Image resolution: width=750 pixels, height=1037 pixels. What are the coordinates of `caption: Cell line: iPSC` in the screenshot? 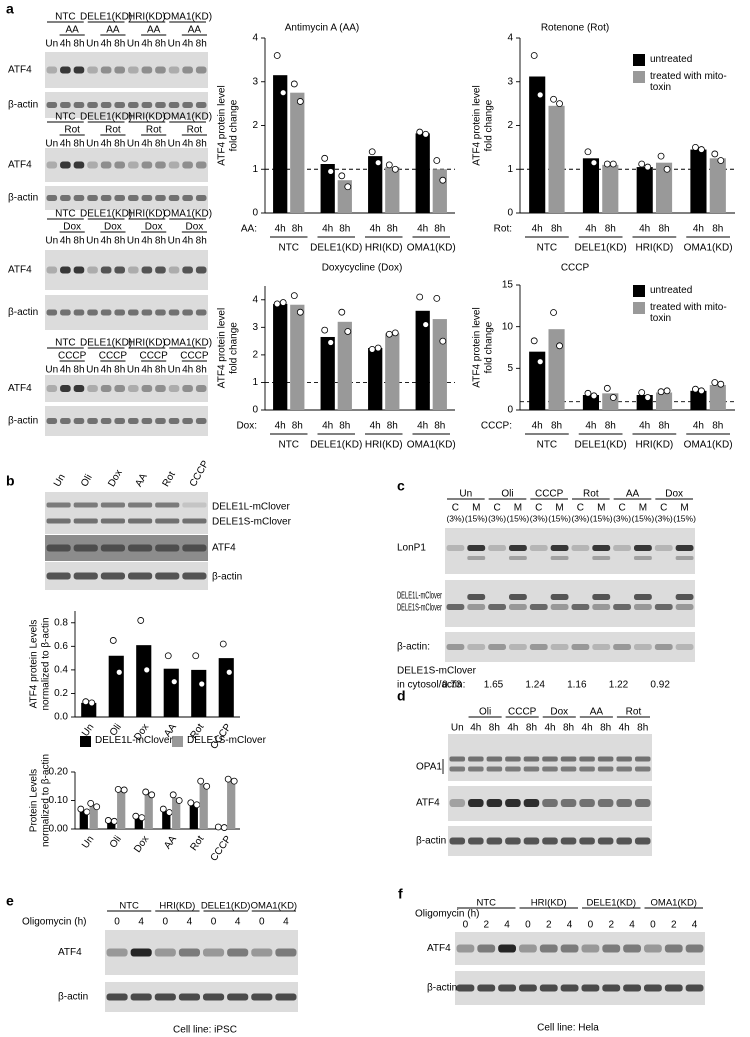 It's located at (205, 1030).